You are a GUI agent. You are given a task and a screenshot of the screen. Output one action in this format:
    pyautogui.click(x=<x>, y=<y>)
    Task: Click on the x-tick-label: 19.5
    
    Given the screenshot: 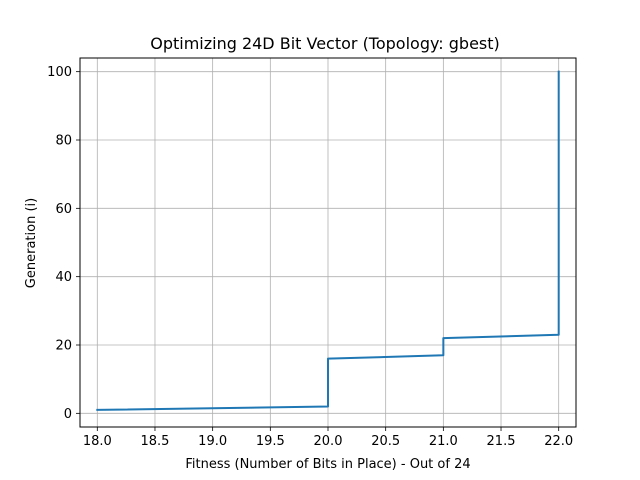 What is the action you would take?
    pyautogui.click(x=270, y=441)
    